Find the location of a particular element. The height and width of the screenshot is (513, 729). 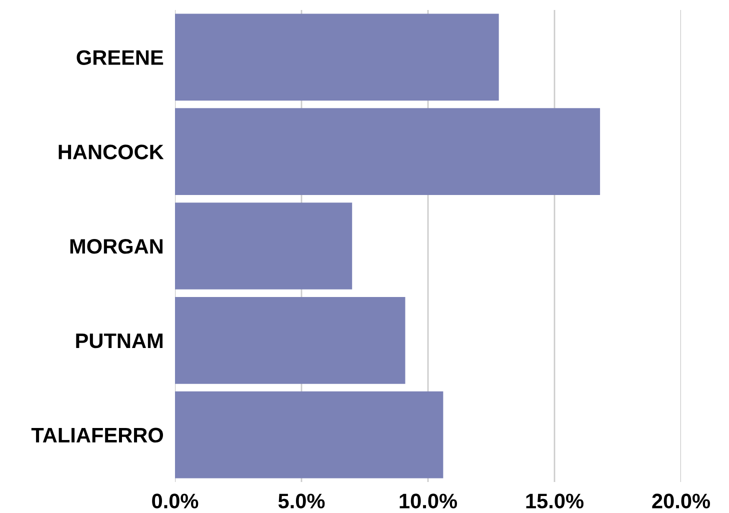

y-tick-label: GREENE is located at coordinates (120, 57).